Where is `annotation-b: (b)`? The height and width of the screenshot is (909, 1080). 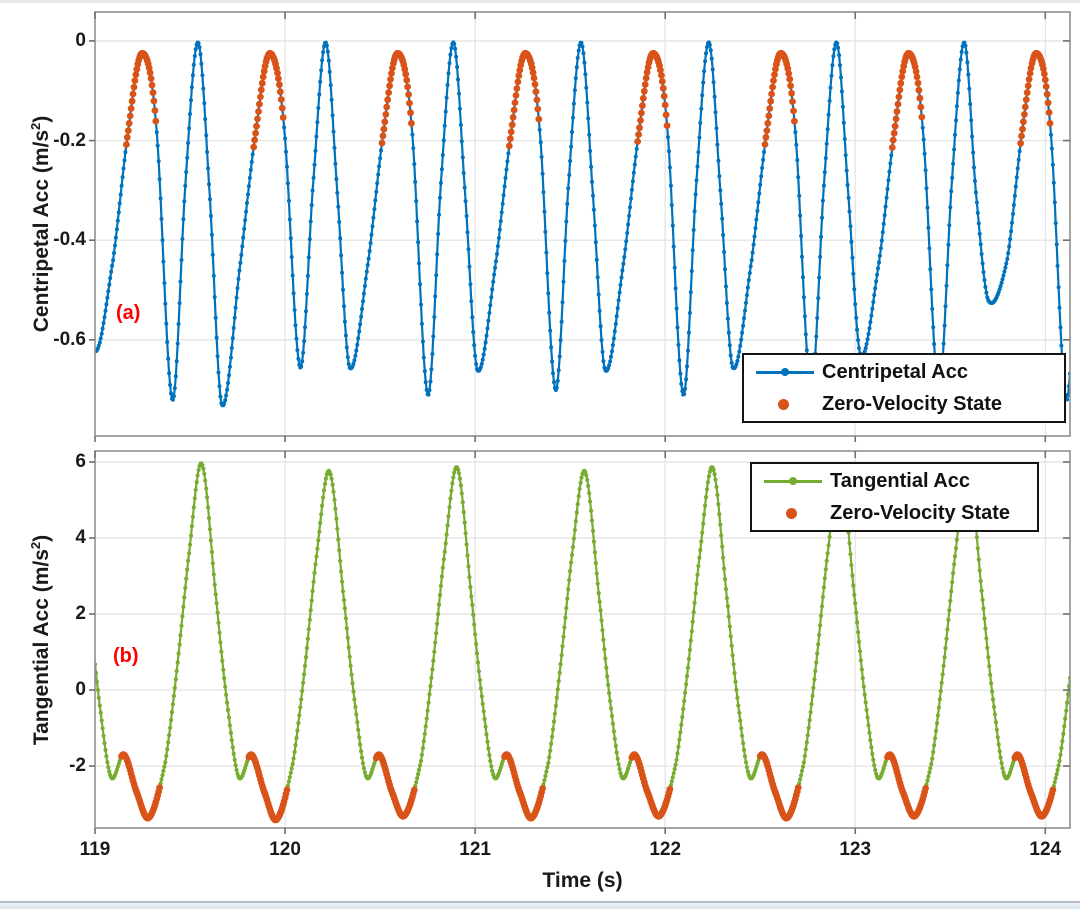
annotation-b: (b) is located at coordinates (126, 656).